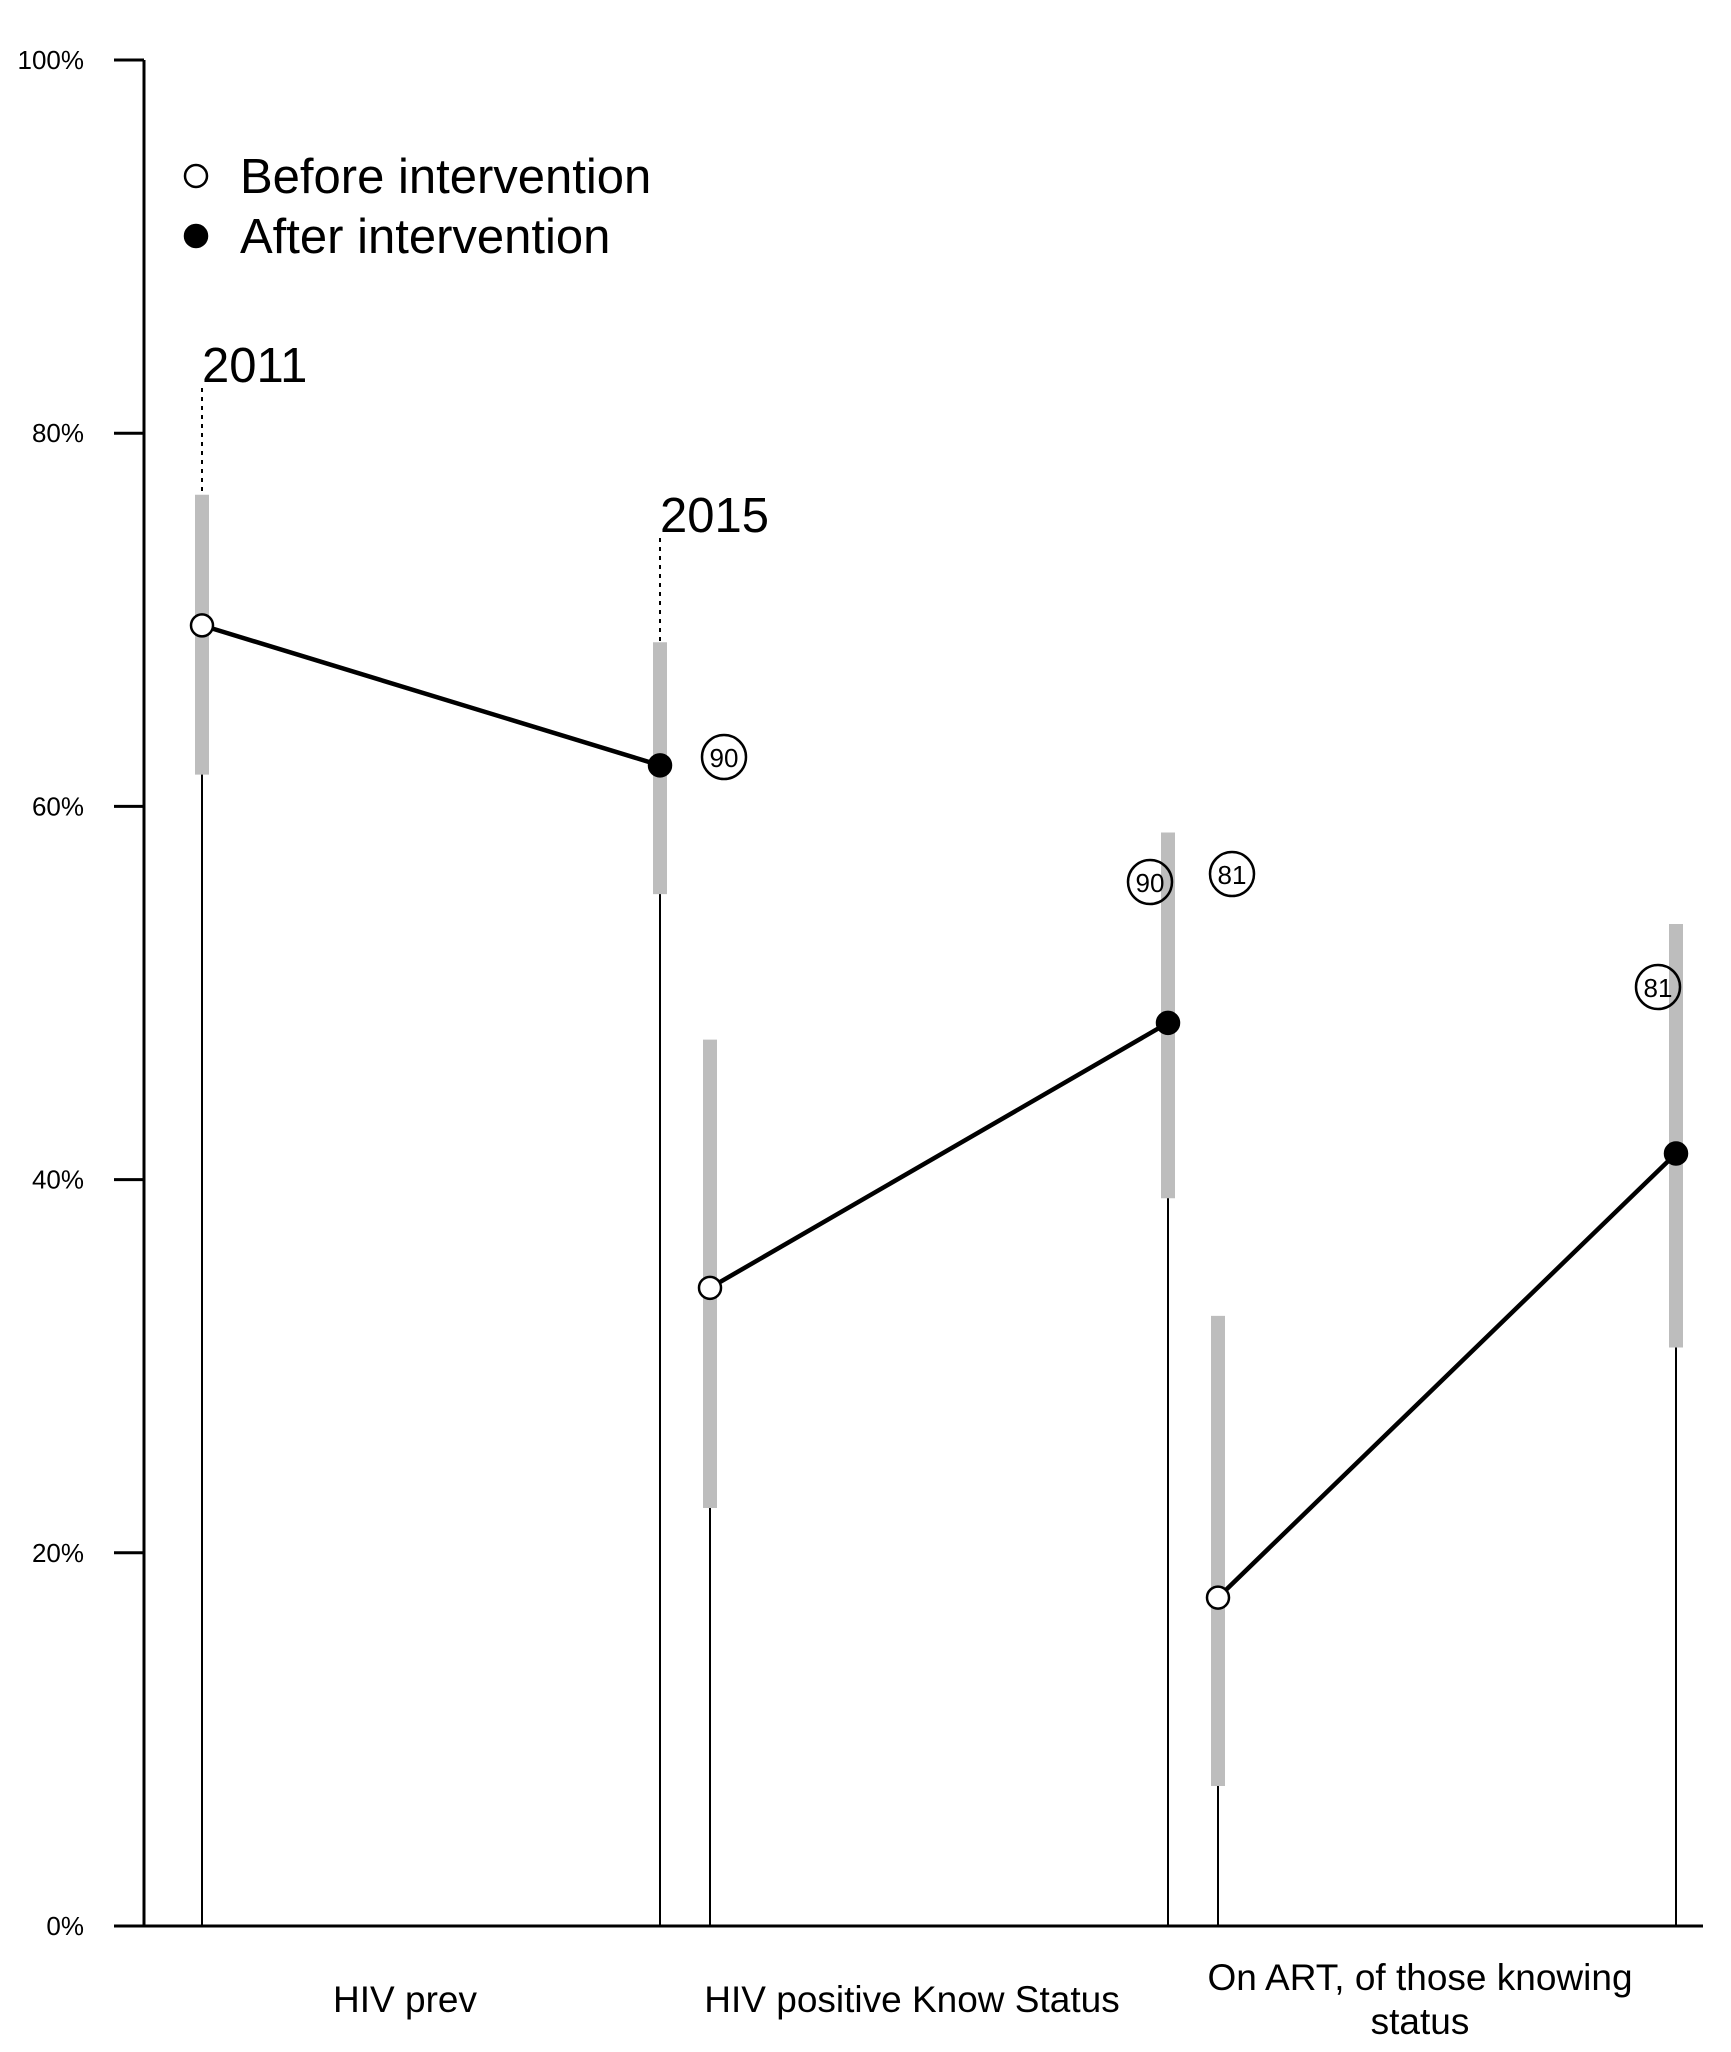 The height and width of the screenshot is (2052, 1731). I want to click on y-tick-label: 100%, so click(51, 60).